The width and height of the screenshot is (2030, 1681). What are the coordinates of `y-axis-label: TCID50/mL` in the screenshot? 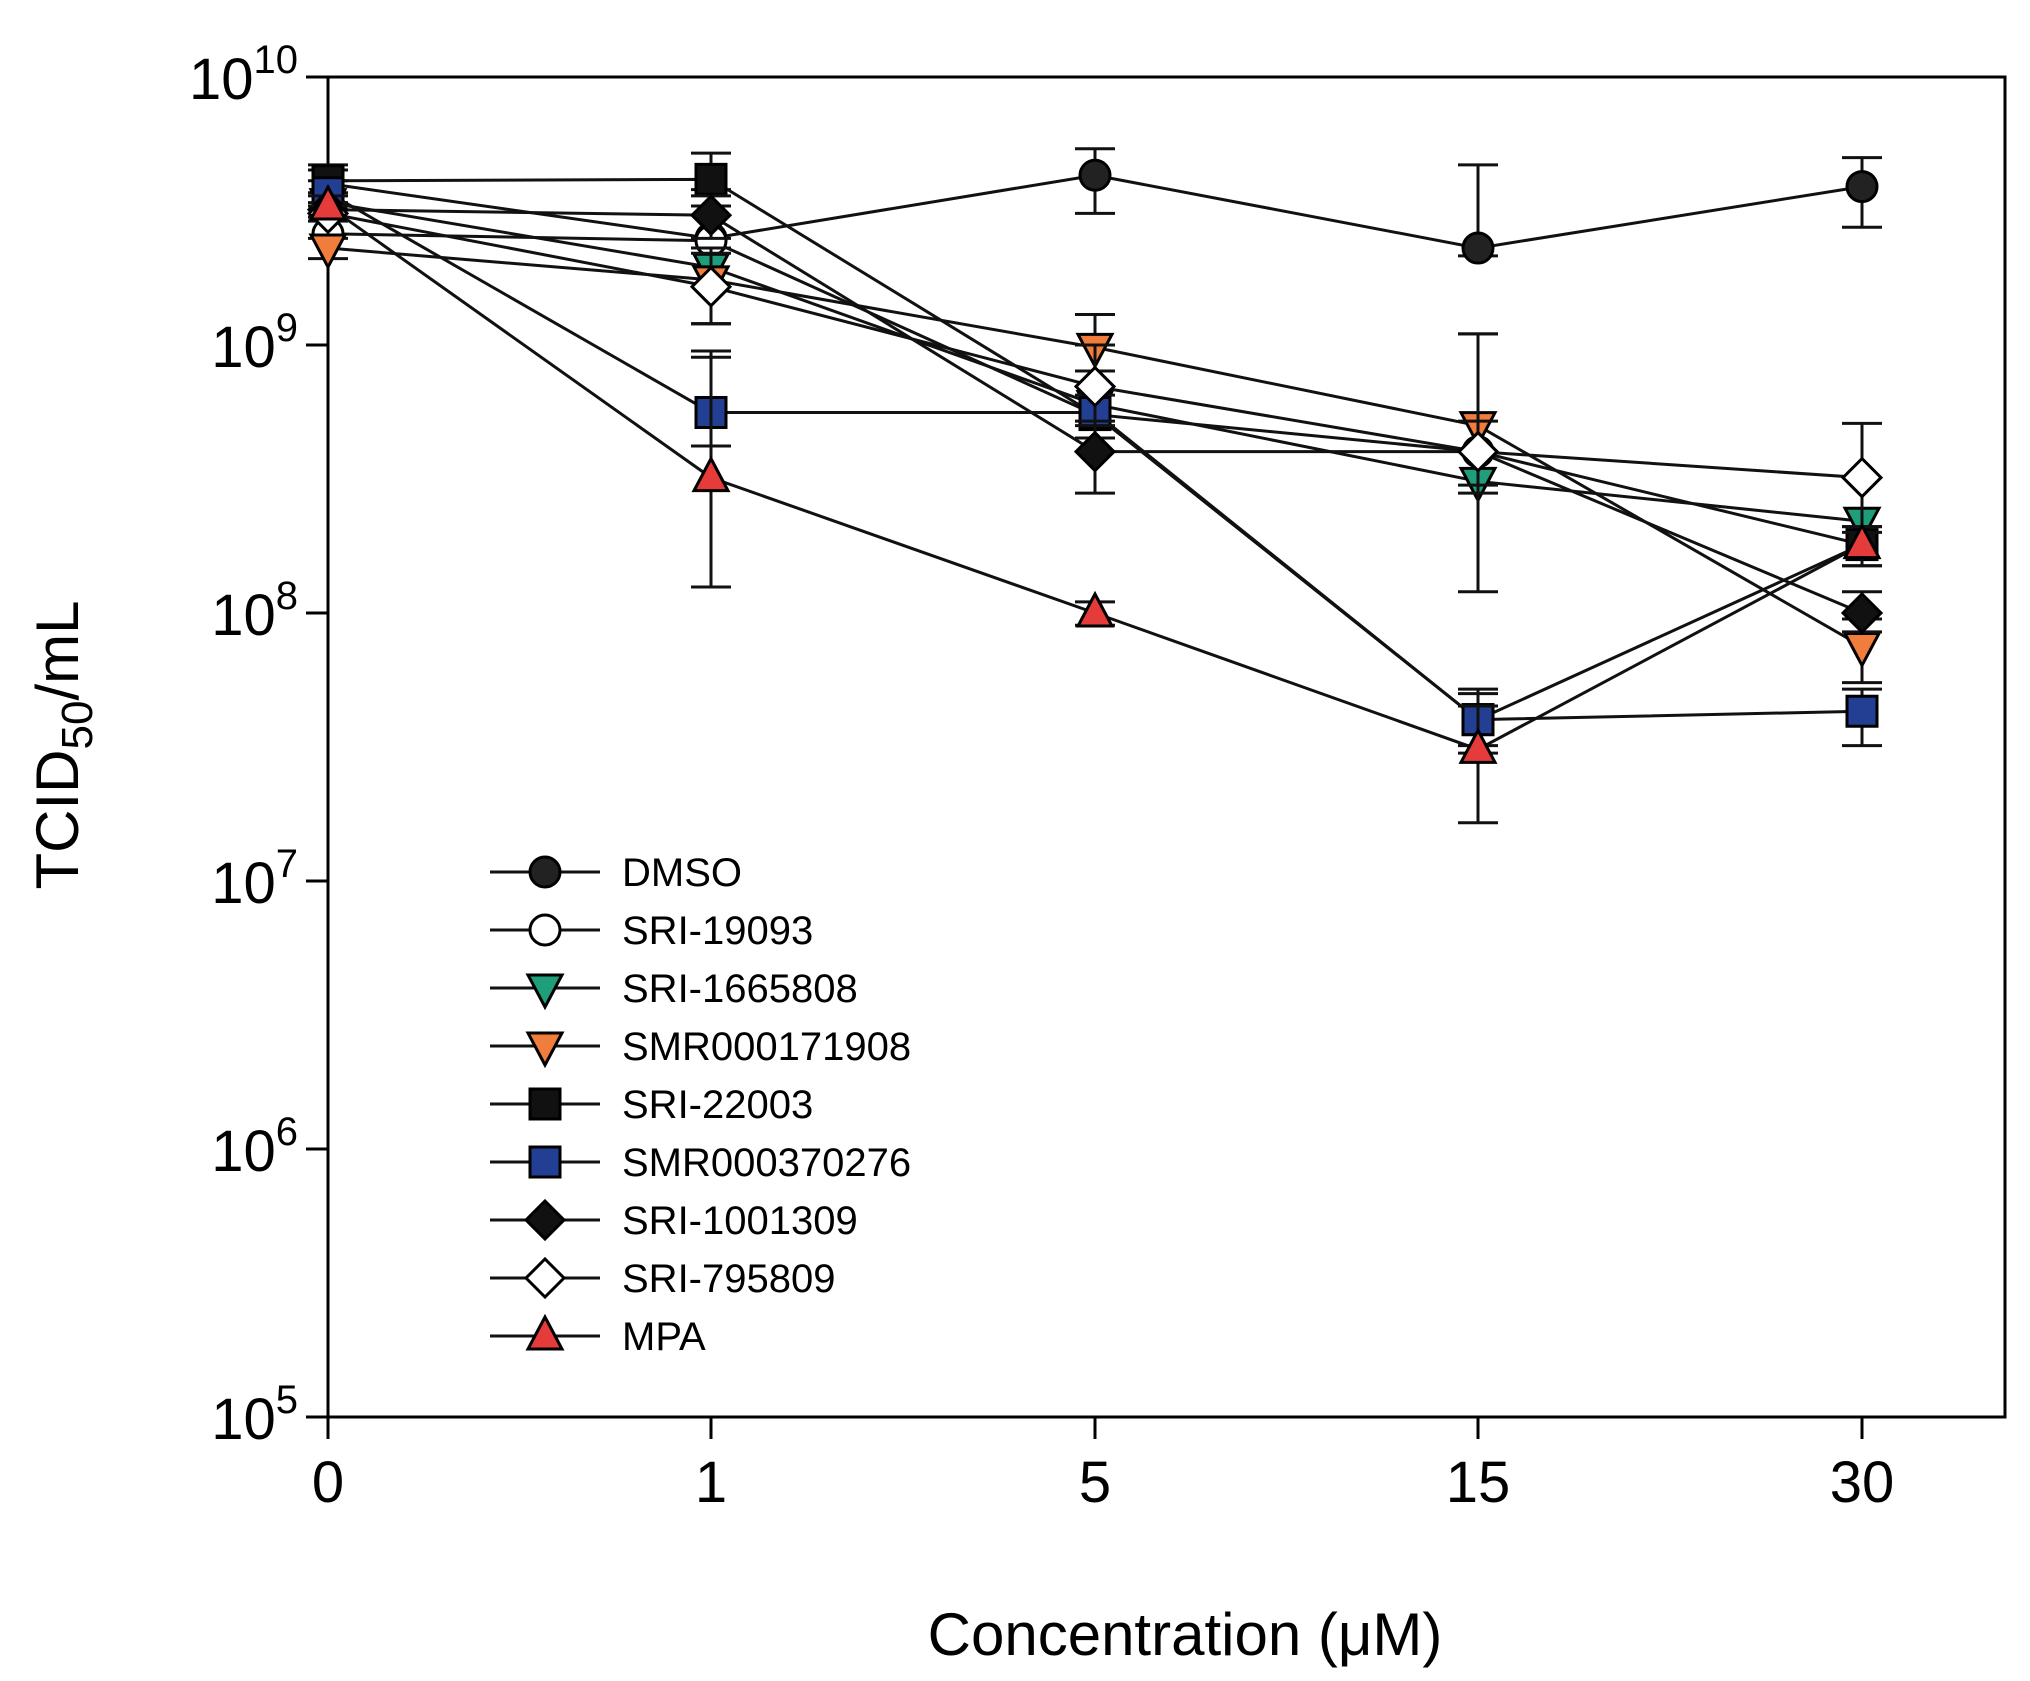 It's located at (63, 745).